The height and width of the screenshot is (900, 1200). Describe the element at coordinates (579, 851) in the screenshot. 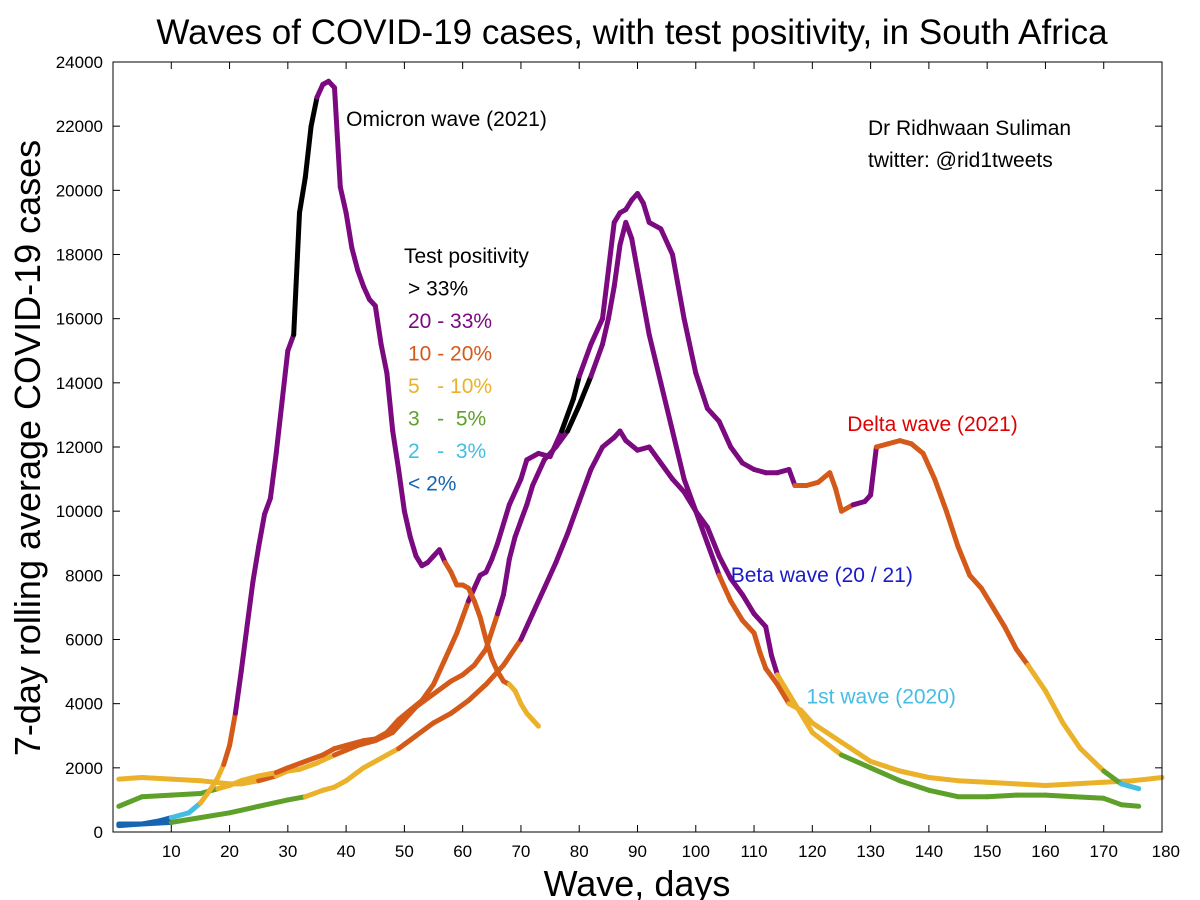

I see `x-tick-label: 80` at that location.